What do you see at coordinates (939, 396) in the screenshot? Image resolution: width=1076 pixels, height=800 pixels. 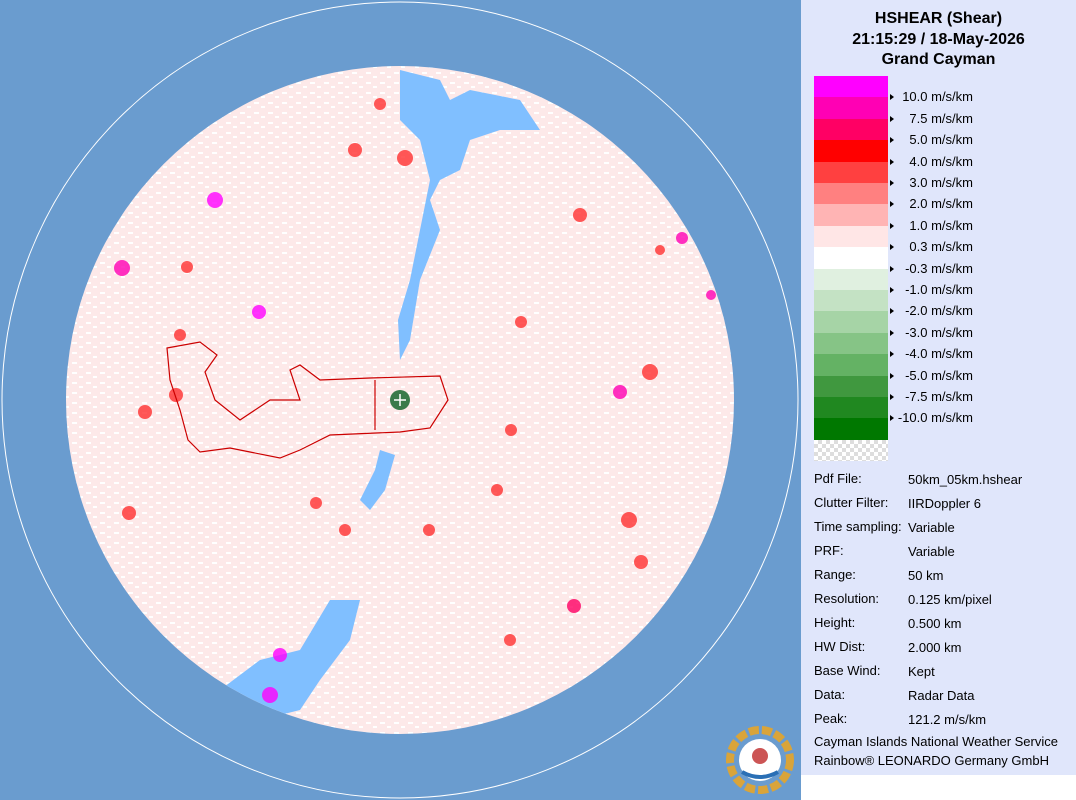 I see `legend-label: -7.5 m/s/km` at bounding box center [939, 396].